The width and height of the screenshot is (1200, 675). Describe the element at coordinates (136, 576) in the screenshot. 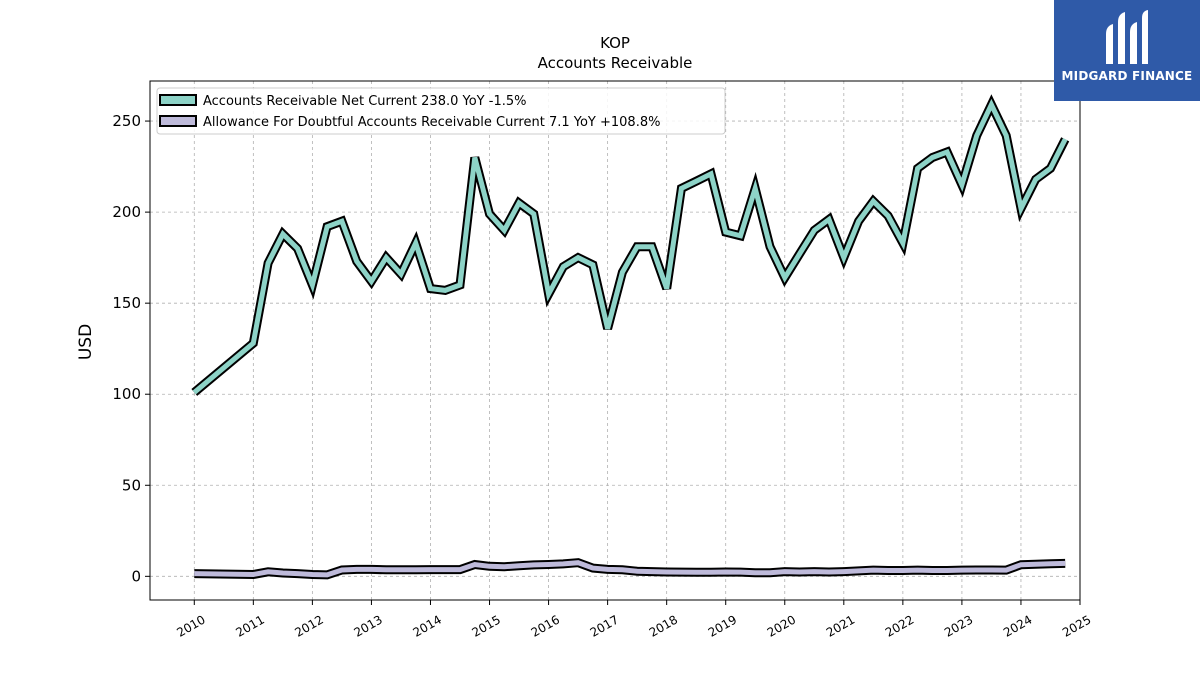

I see `y-tick-label: 0` at that location.